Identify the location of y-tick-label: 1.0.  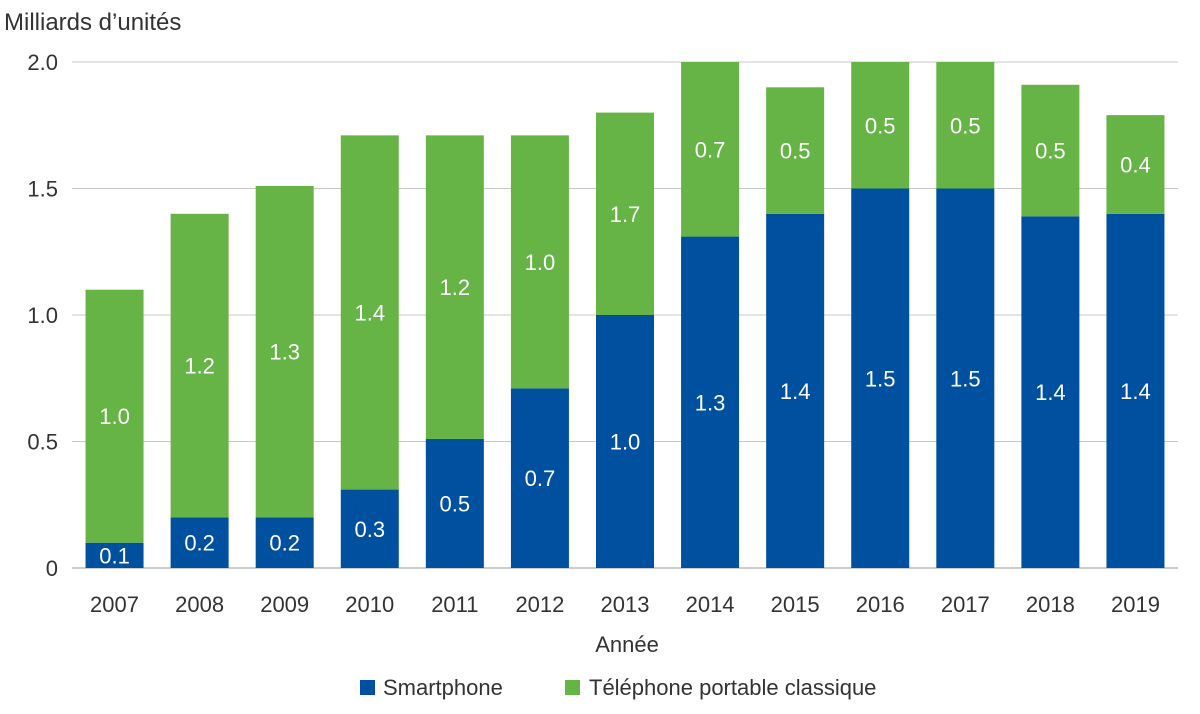
(42, 315).